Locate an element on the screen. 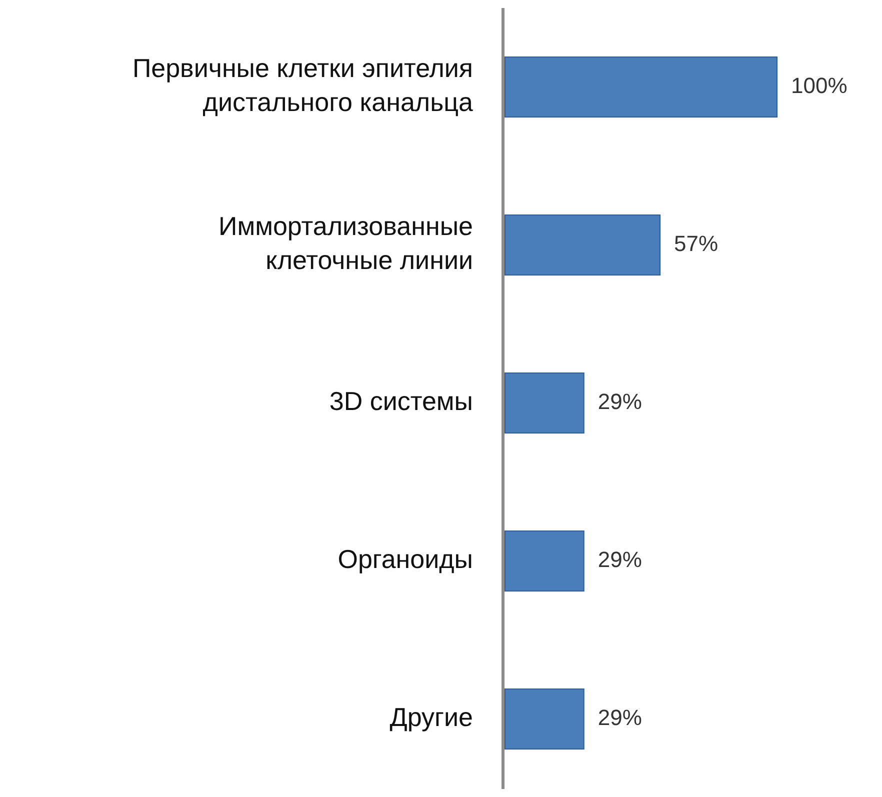 The height and width of the screenshot is (797, 882). y-tick-label: Иммортализованные клеточные линии is located at coordinates (345, 242).